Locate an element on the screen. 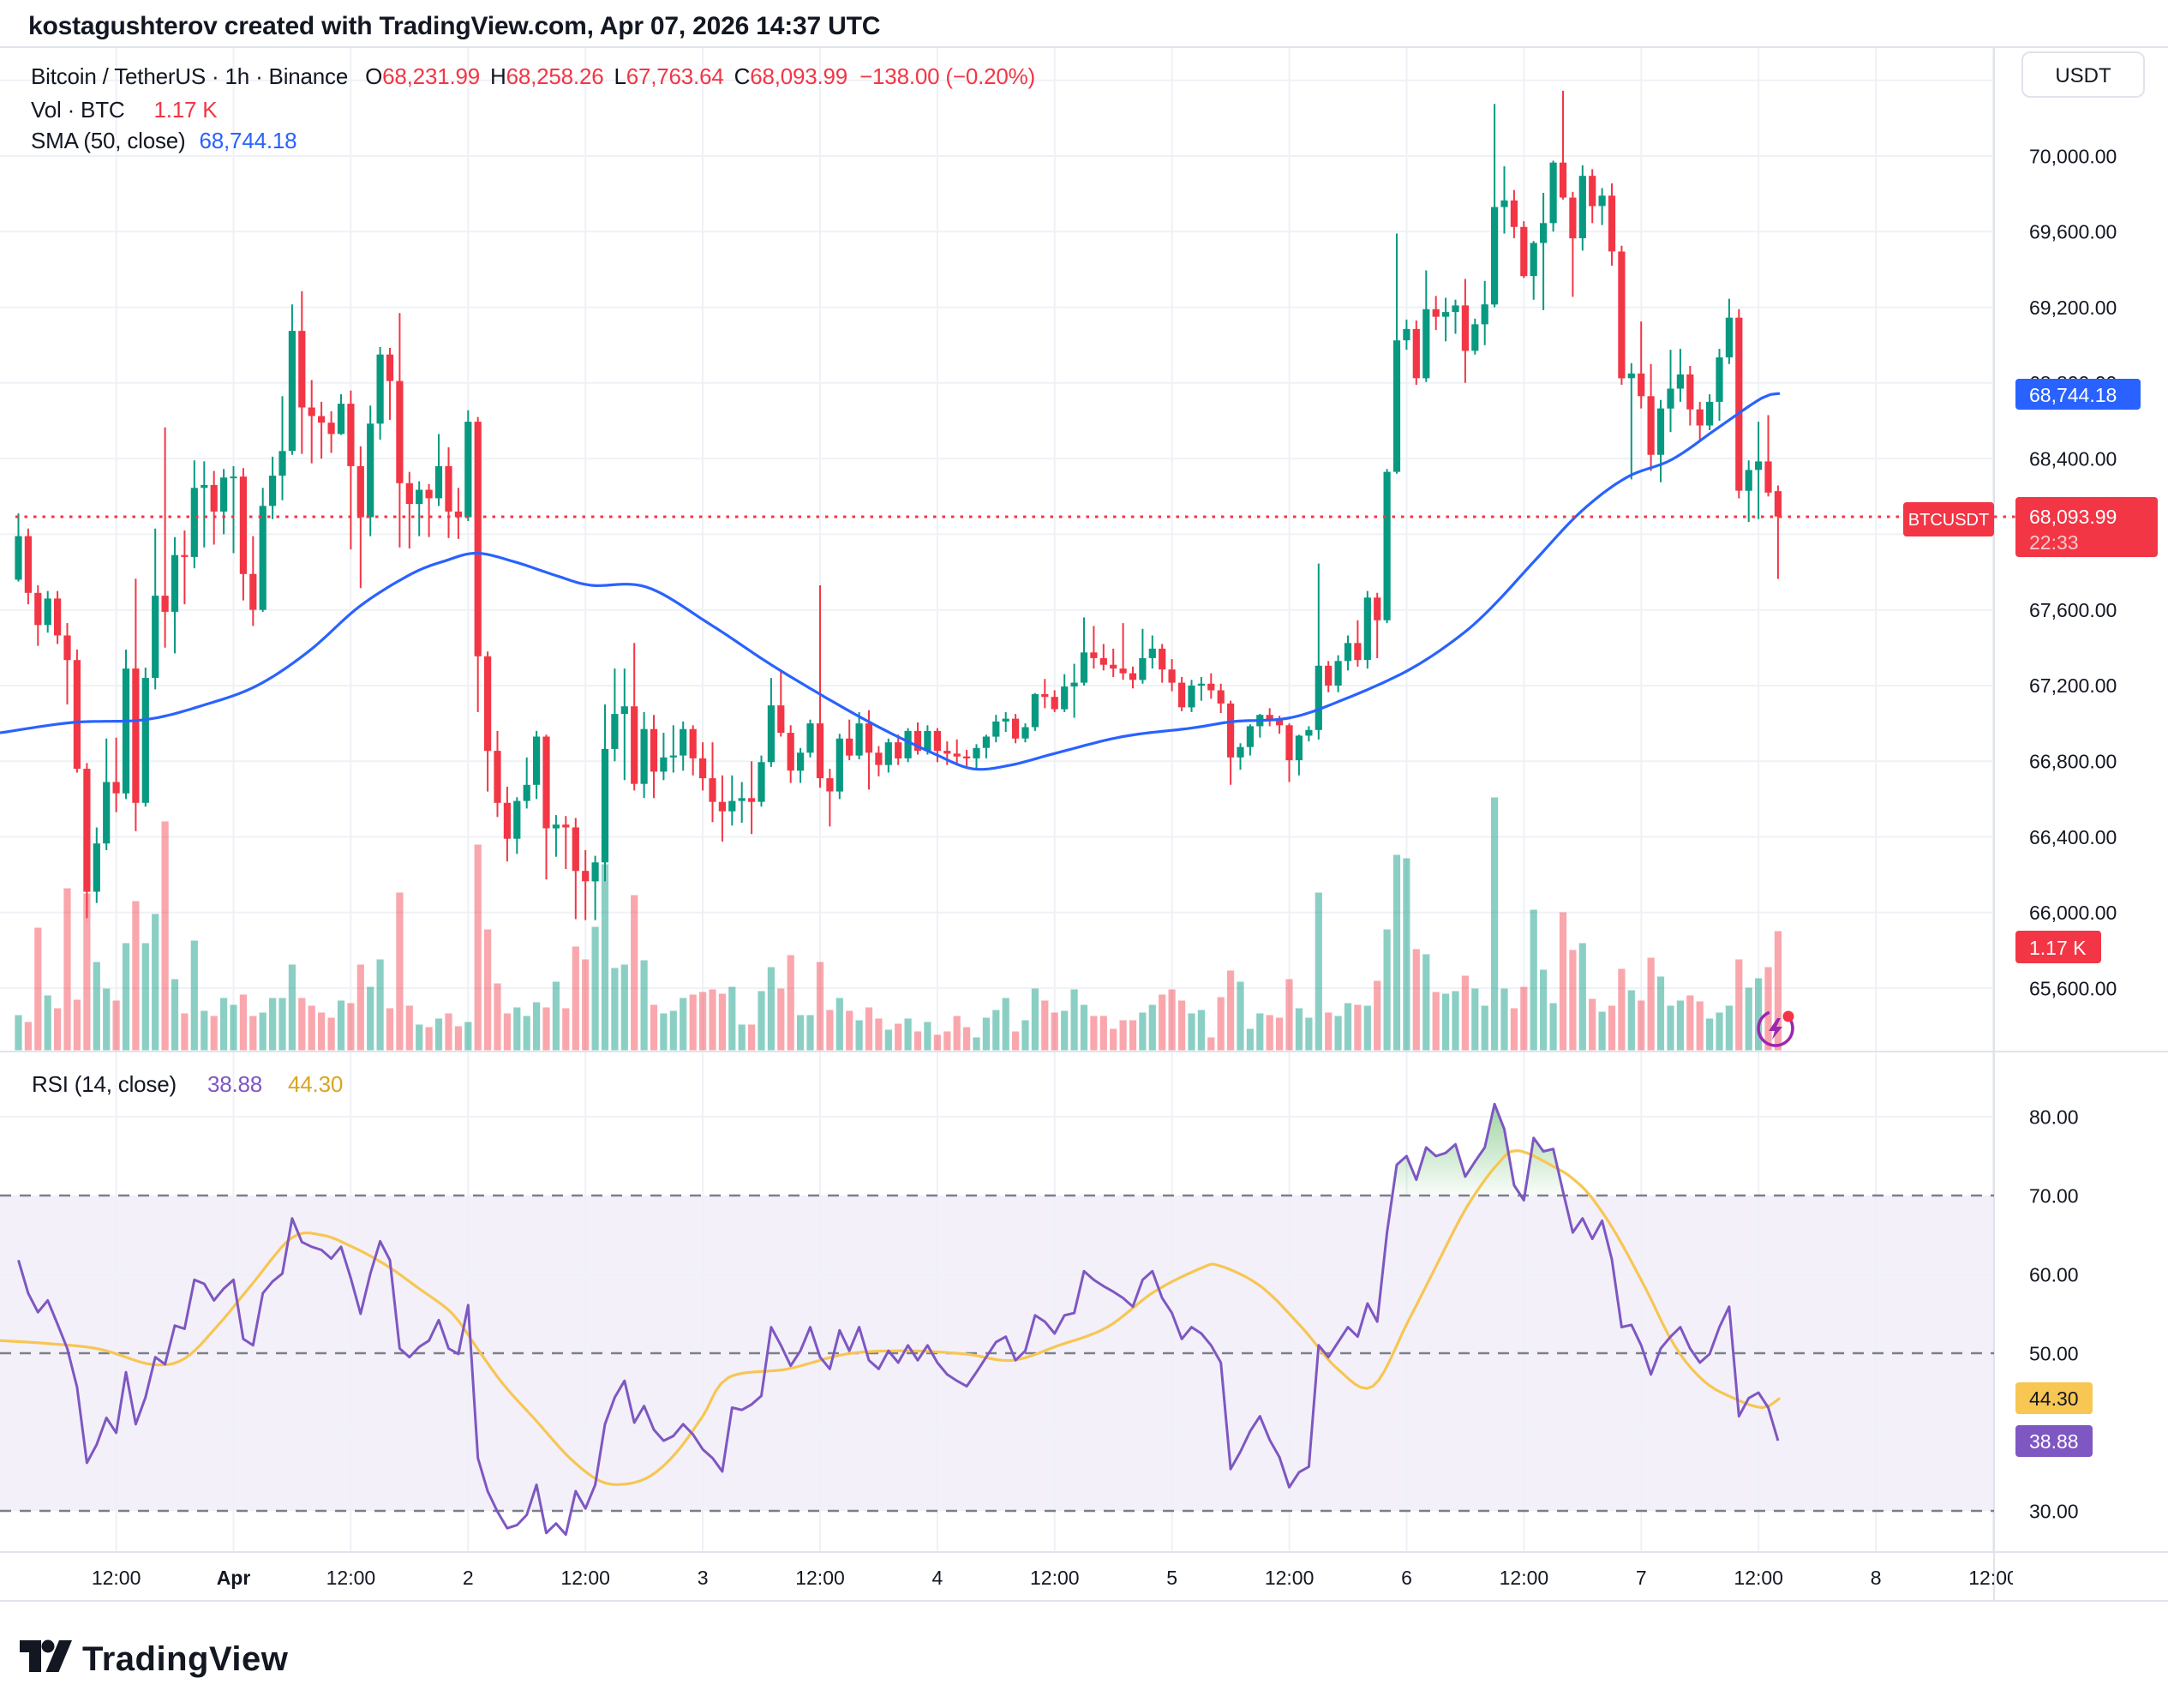 The width and height of the screenshot is (2168, 1708). svg-text: 44.30 is located at coordinates (2054, 1398).